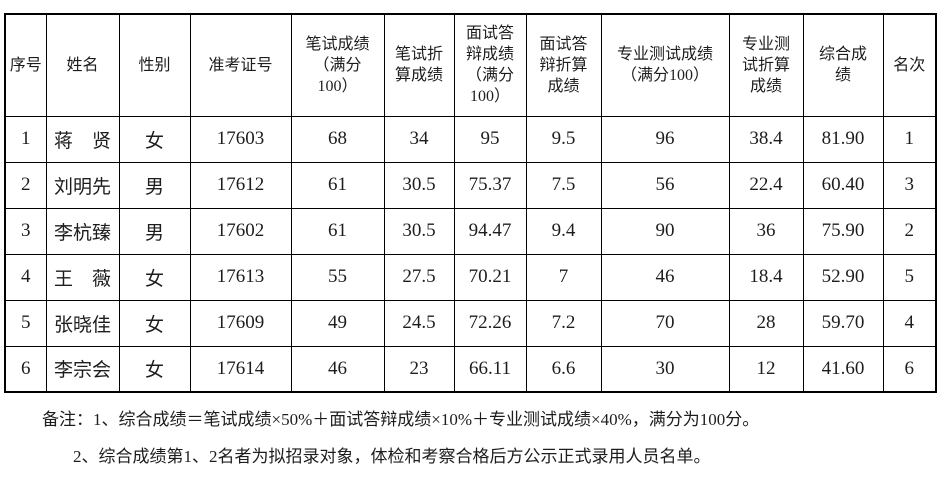  I want to click on cell-total-score: 75.90, so click(843, 231).